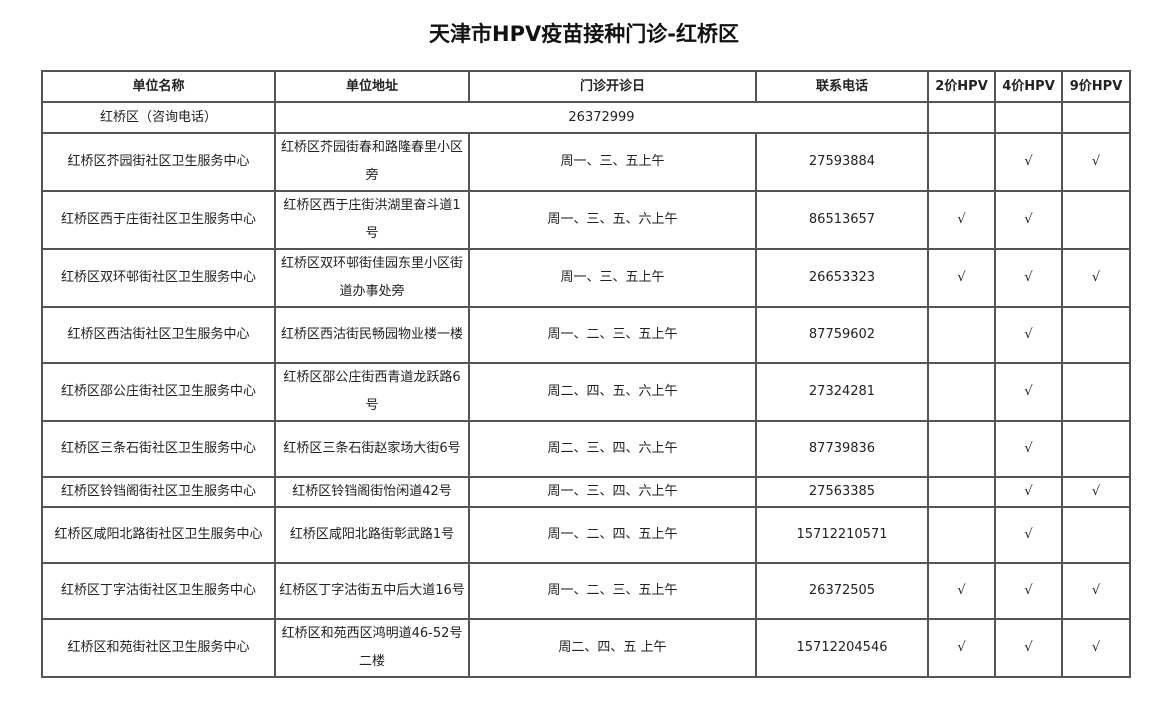 The width and height of the screenshot is (1168, 715). What do you see at coordinates (612, 648) in the screenshot?
I see `cell-days: 周二、四、五 上午` at bounding box center [612, 648].